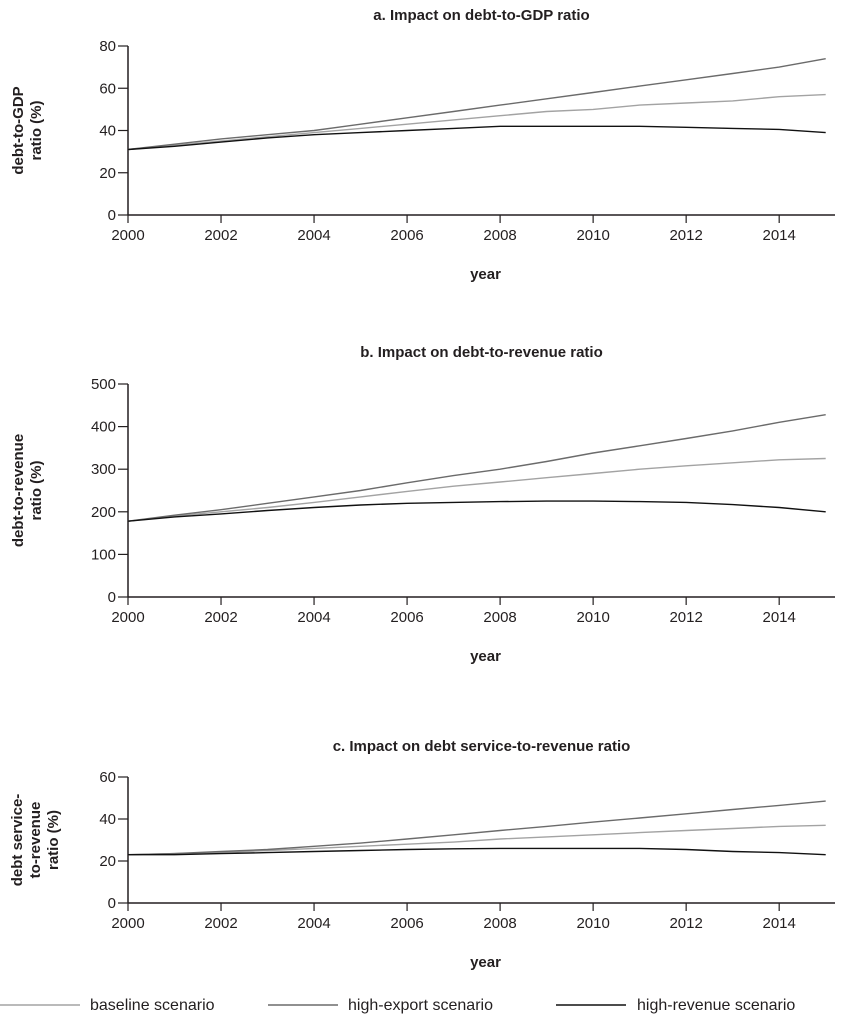 This screenshot has height=1023, width=841. I want to click on chart-title: b. Impact on debt-to-revenue ratio, so click(481, 352).